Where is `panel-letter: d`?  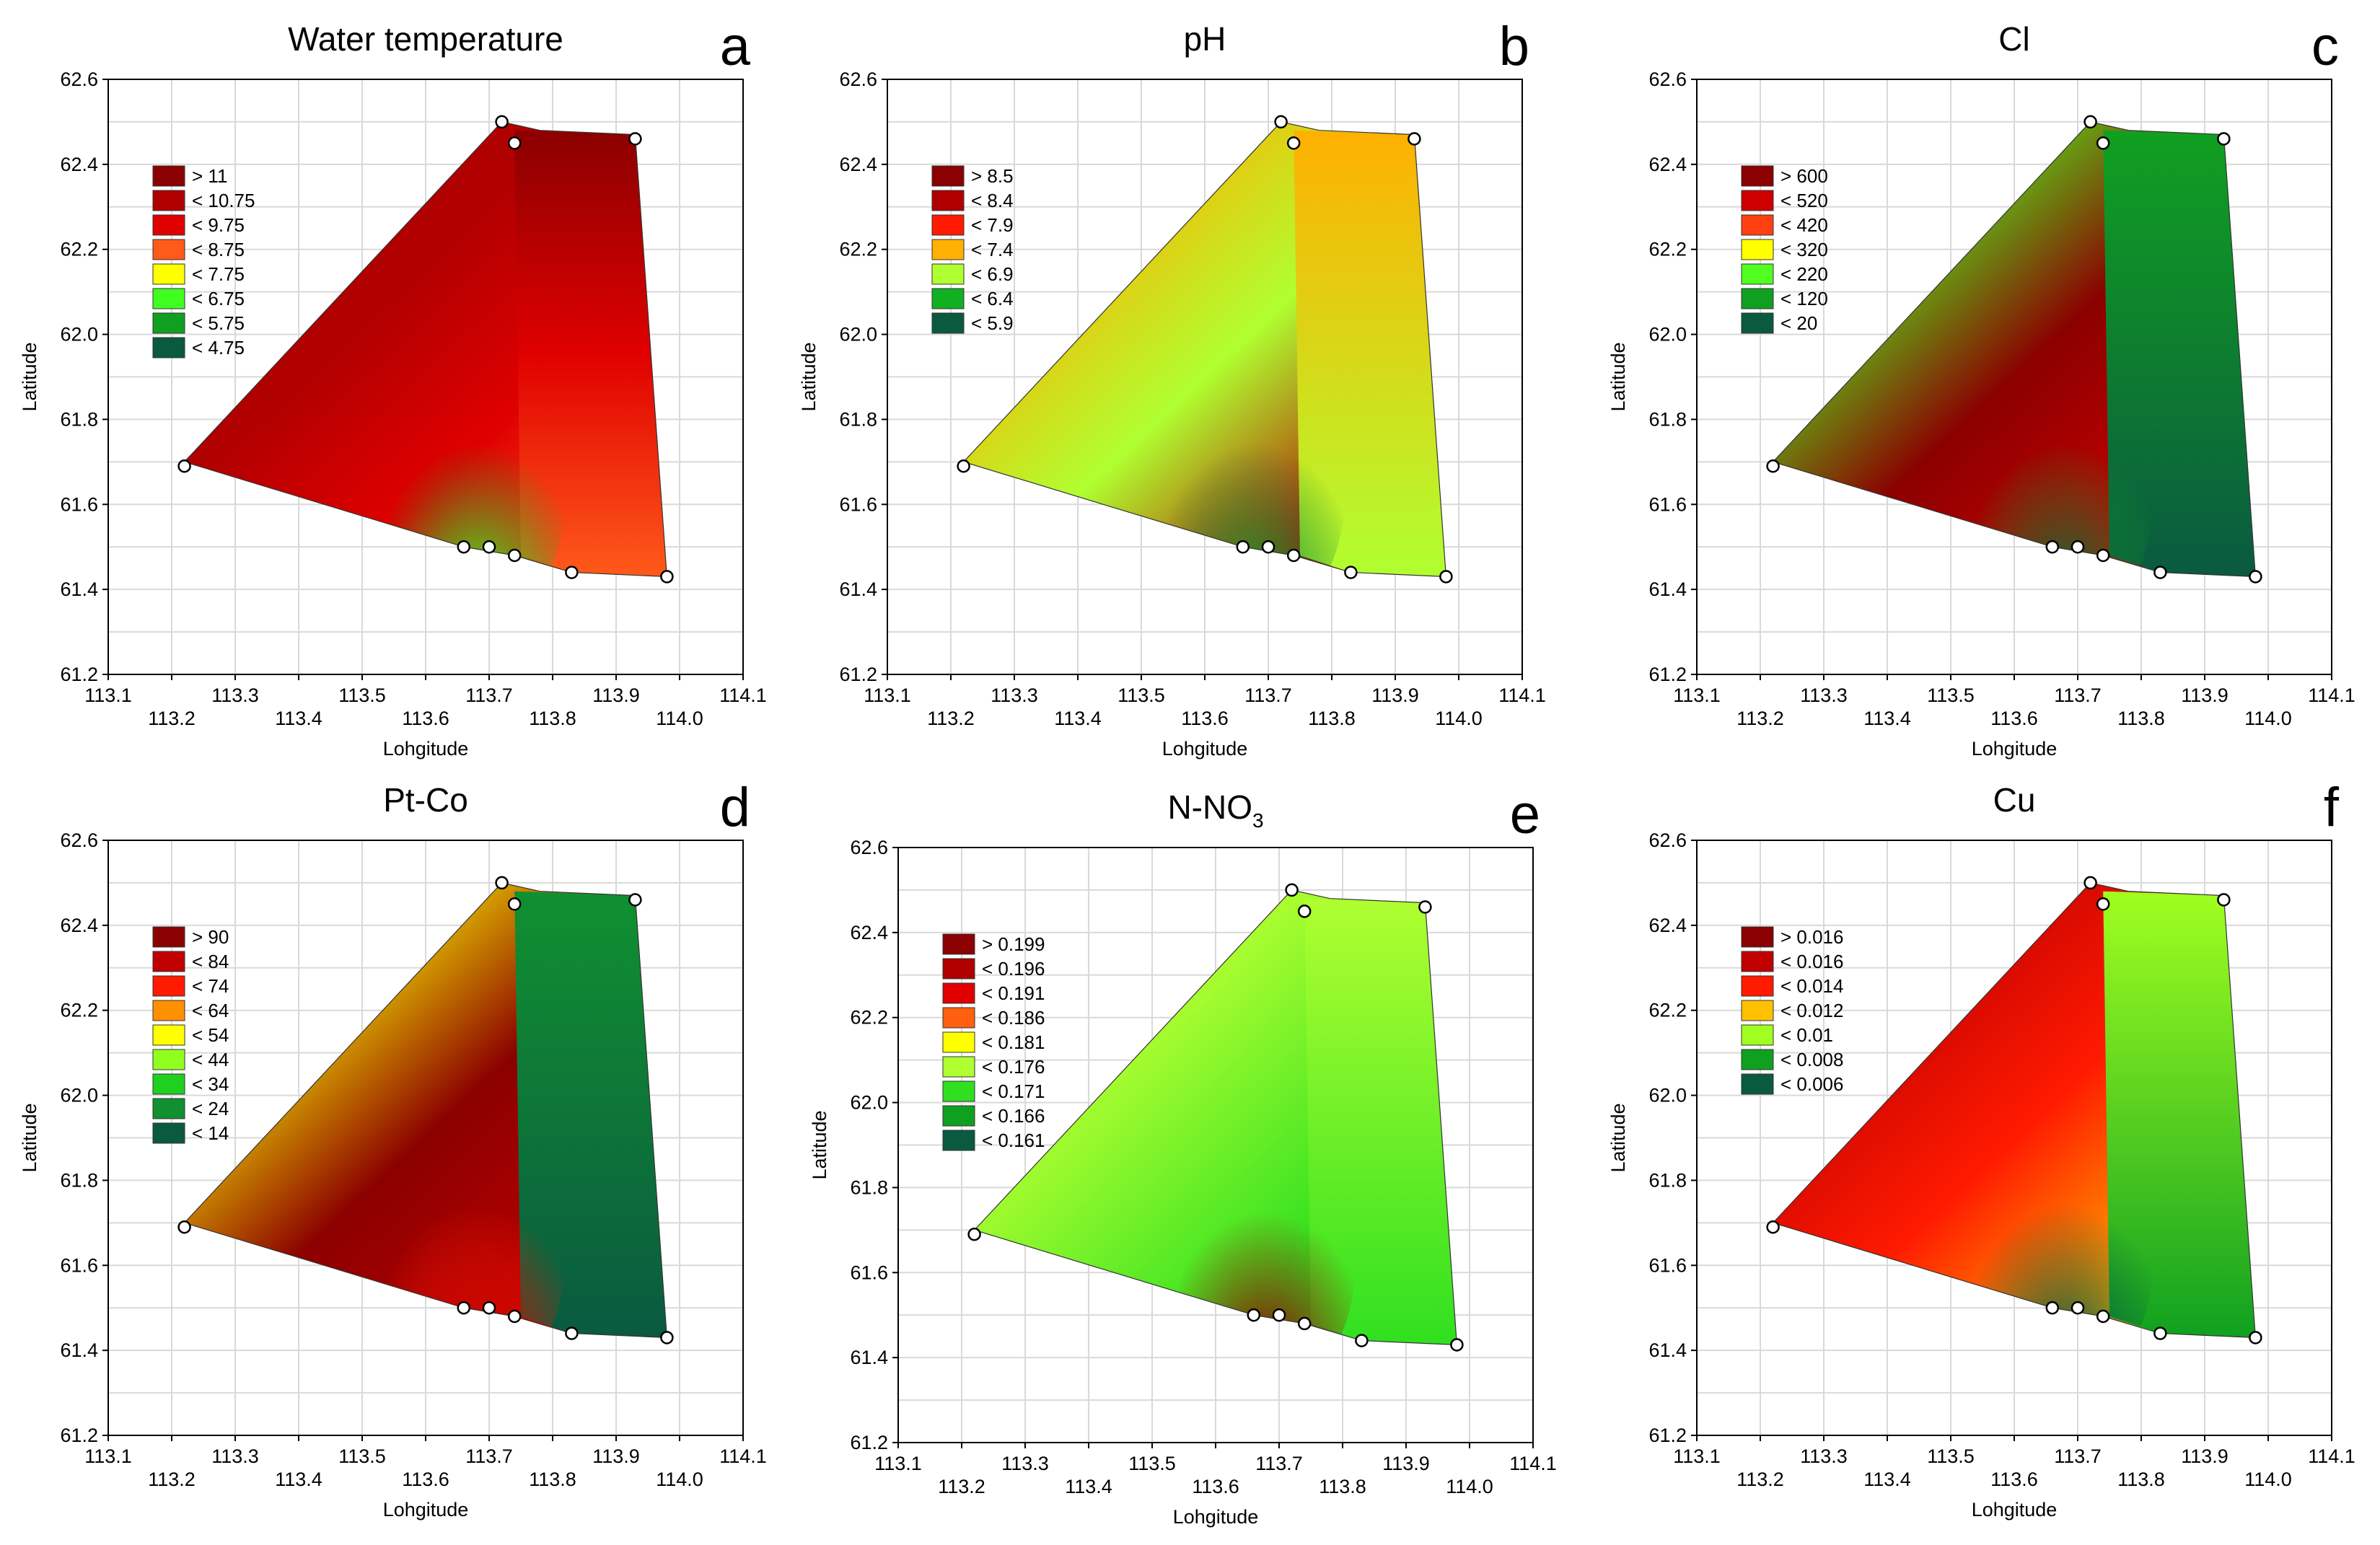 panel-letter: d is located at coordinates (735, 807).